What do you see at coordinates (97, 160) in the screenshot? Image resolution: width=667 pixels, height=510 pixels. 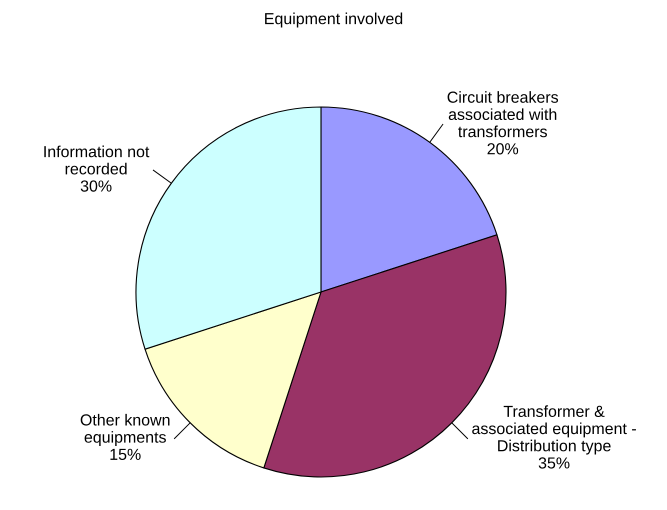 I see `slice-label: Information not recorded` at bounding box center [97, 160].